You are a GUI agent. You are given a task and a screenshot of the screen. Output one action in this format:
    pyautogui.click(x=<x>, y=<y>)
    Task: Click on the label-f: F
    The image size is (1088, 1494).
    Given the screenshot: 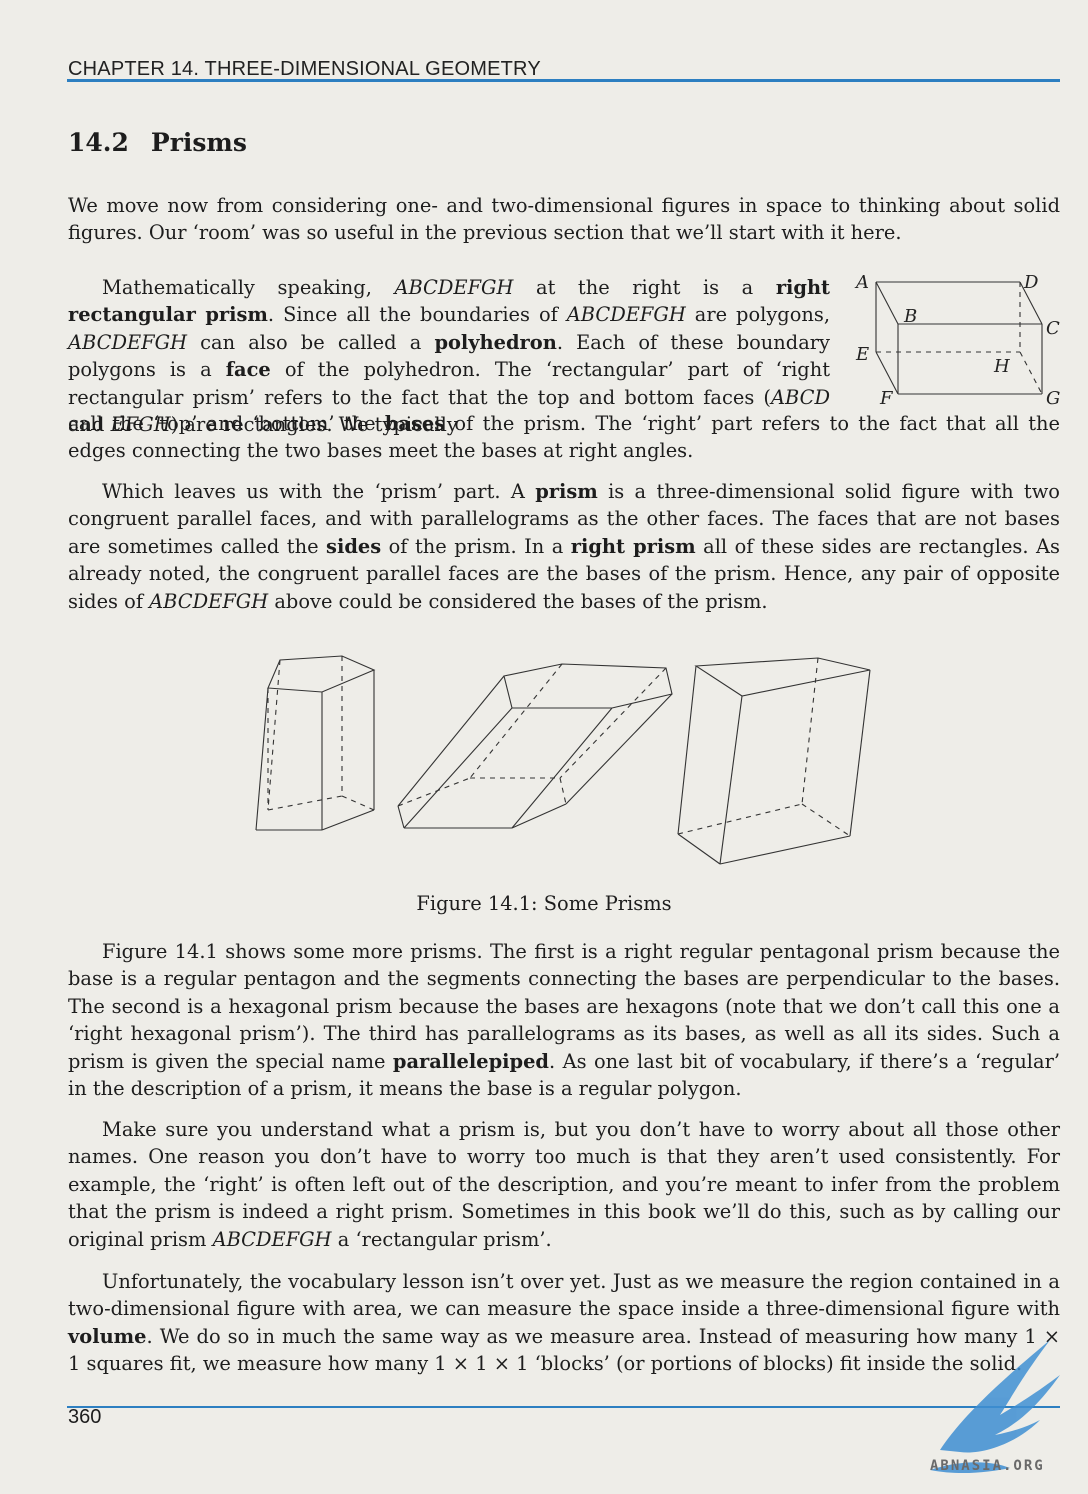 What is the action you would take?
    pyautogui.click(x=886, y=398)
    